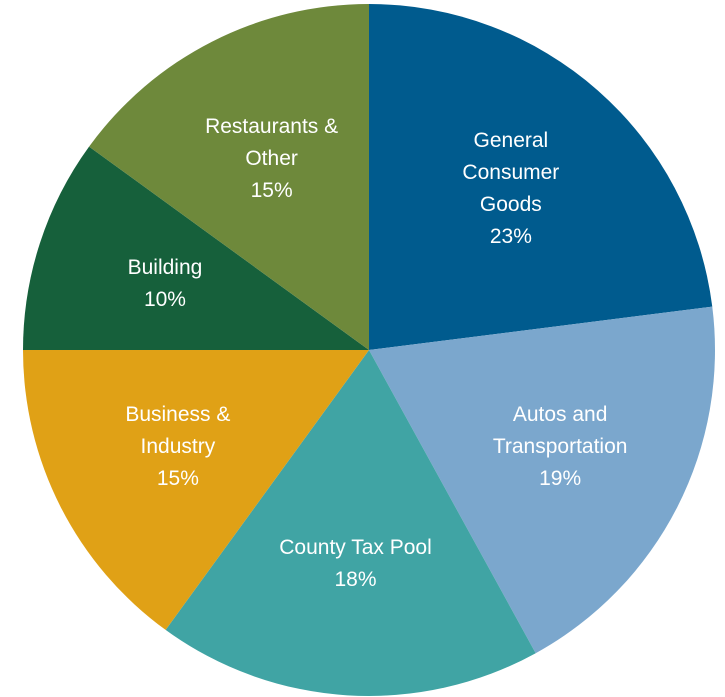  I want to click on slice-label: Building 10%, so click(165, 284).